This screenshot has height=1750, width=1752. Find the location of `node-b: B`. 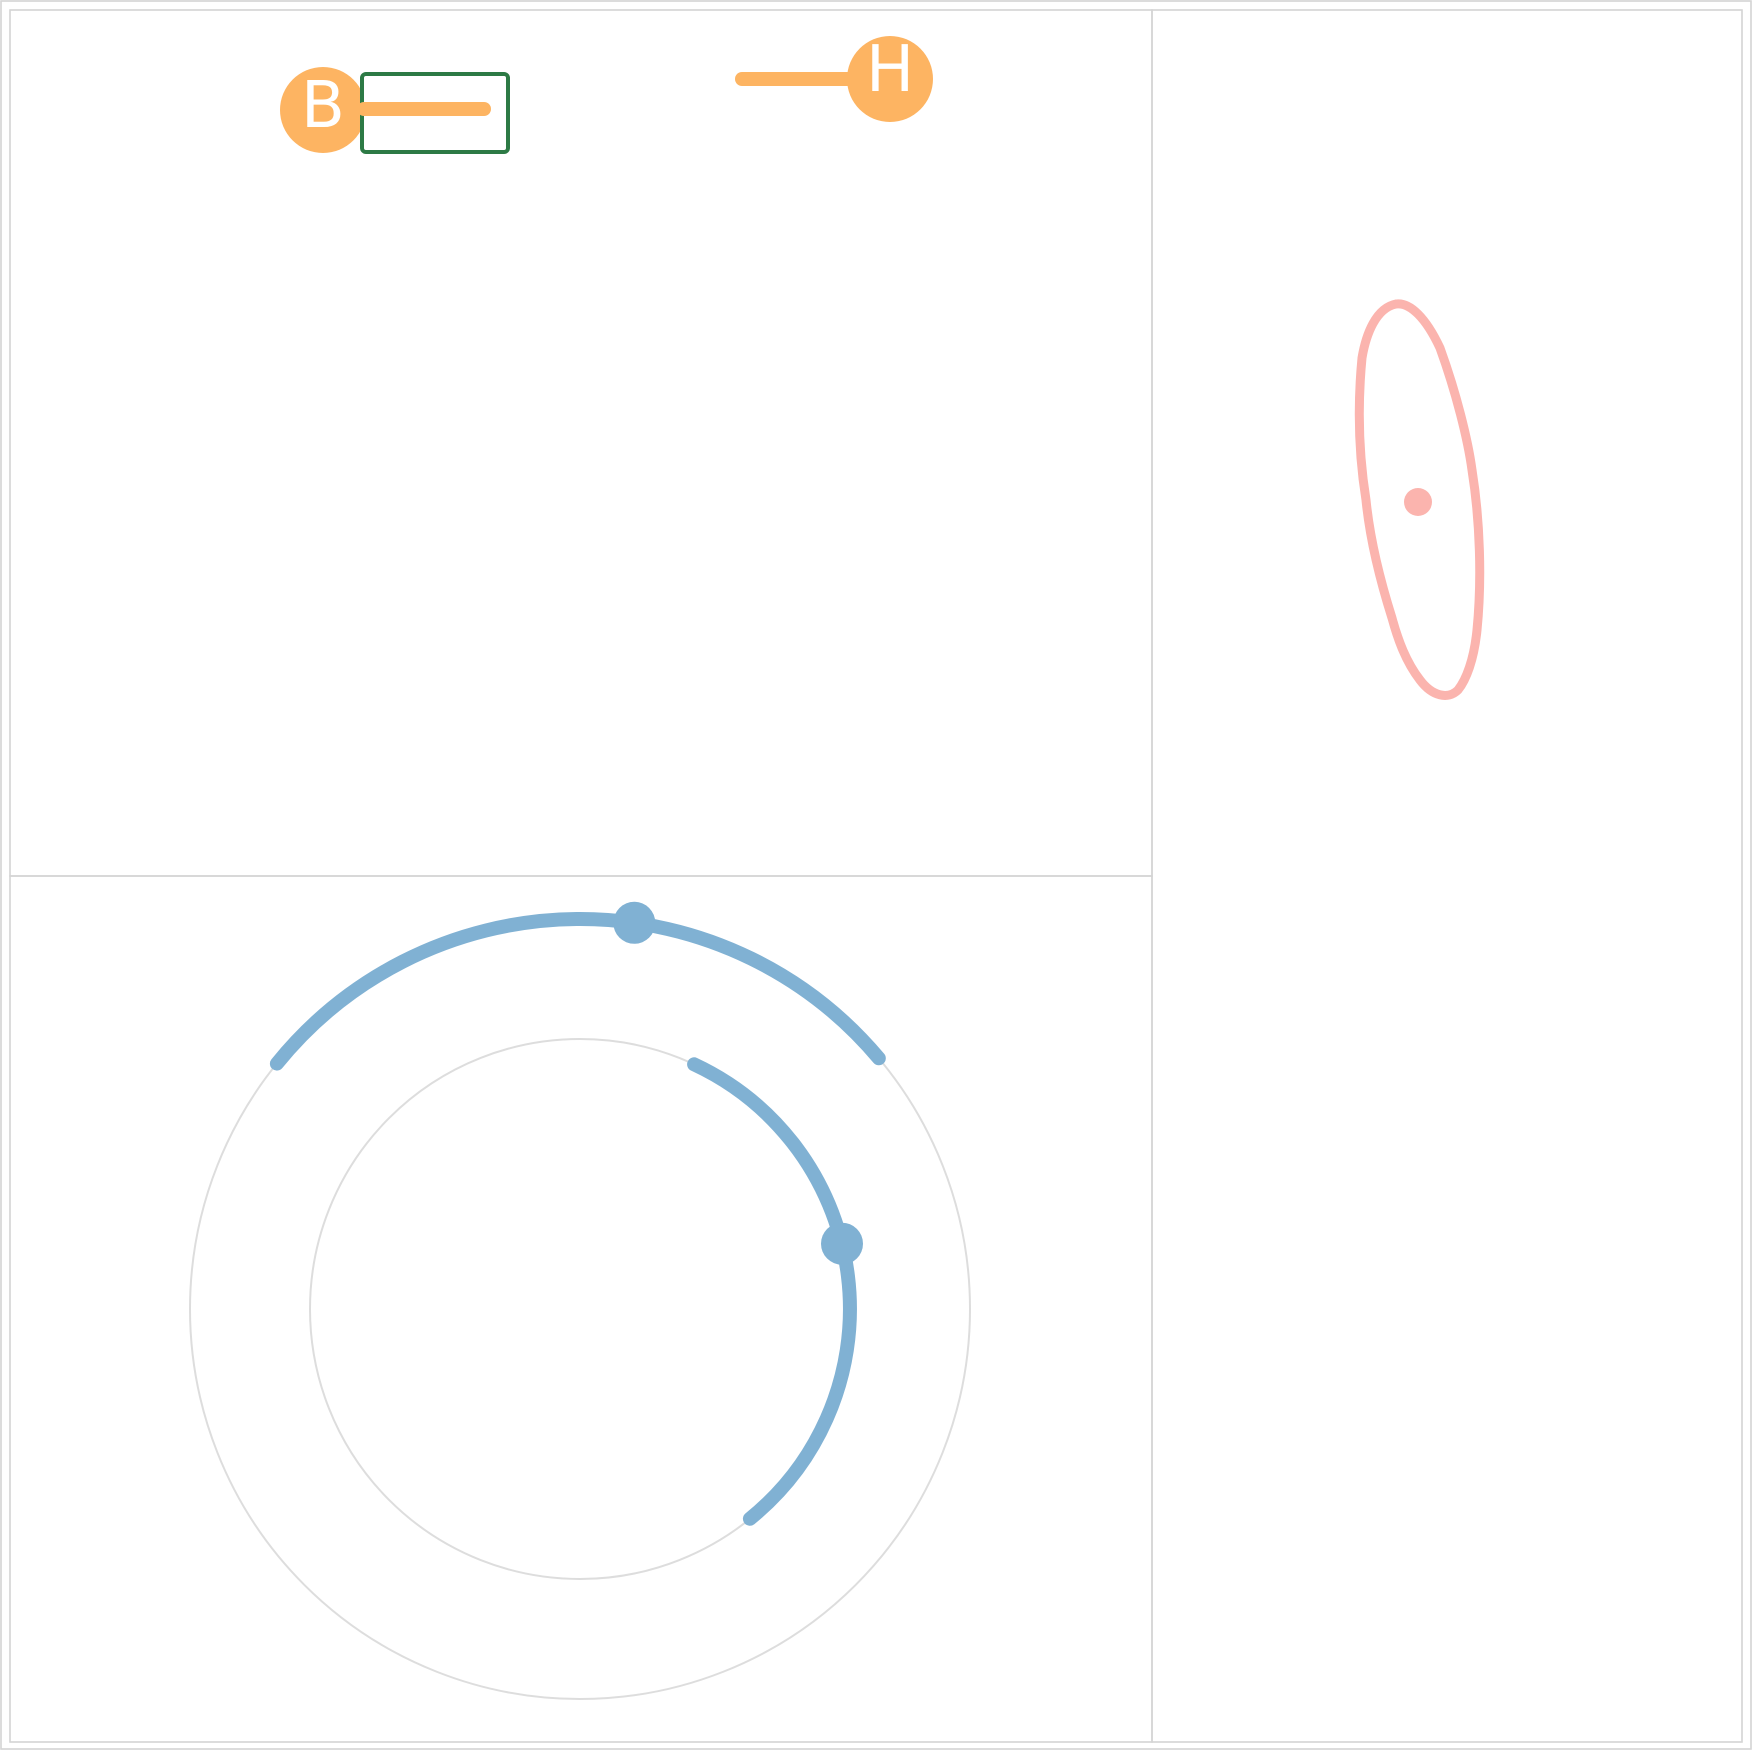

node-b: B is located at coordinates (323, 110).